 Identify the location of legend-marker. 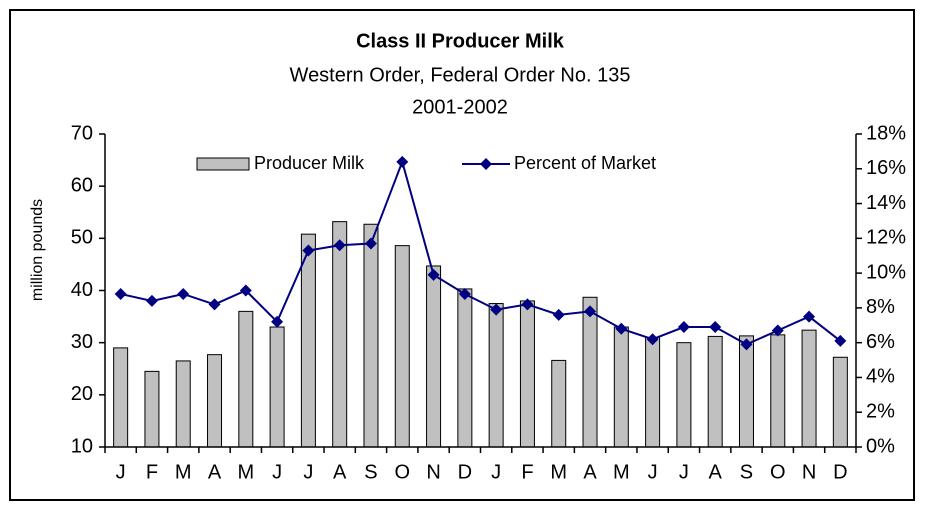
(486, 164).